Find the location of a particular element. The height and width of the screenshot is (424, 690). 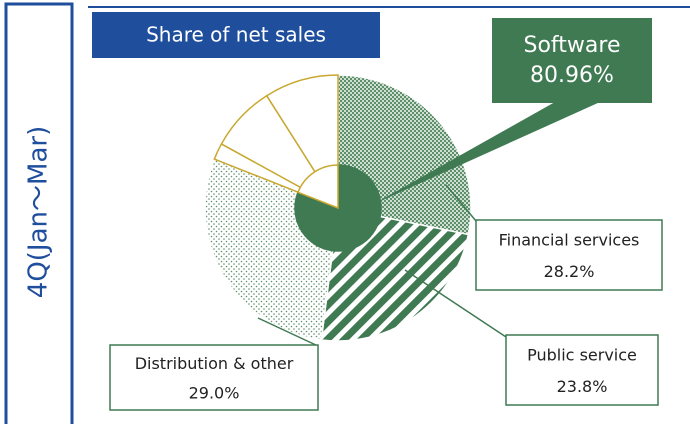

label-value: 80.96% is located at coordinates (572, 75).